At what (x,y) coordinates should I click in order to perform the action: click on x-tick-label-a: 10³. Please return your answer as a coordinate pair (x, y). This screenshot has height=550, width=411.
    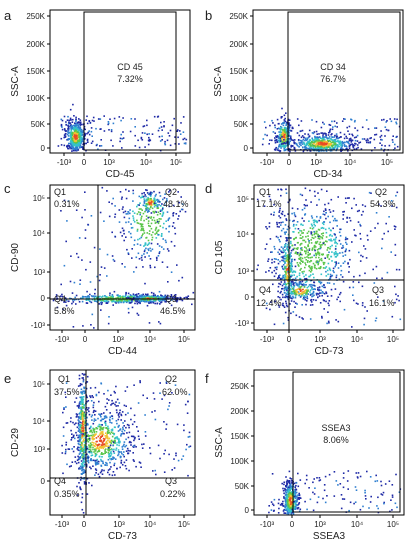
    Looking at the image, I should click on (109, 162).